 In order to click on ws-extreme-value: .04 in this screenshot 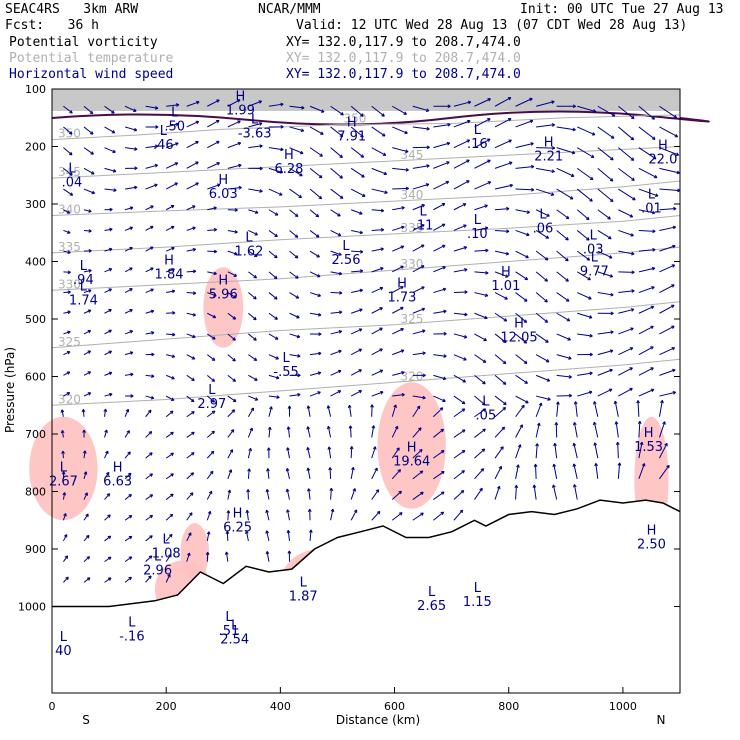, I will do `click(72, 182)`.